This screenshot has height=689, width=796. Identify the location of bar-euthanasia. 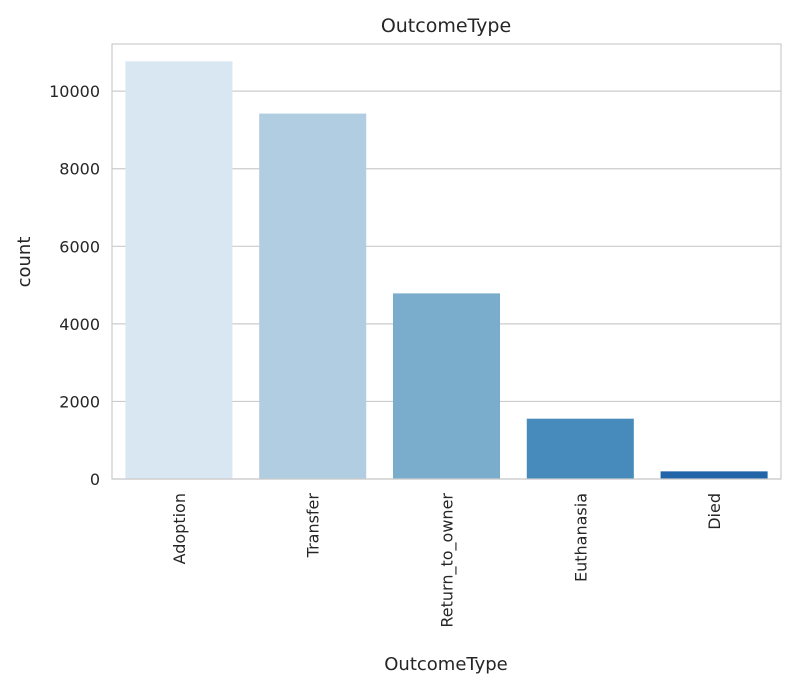
(580, 448).